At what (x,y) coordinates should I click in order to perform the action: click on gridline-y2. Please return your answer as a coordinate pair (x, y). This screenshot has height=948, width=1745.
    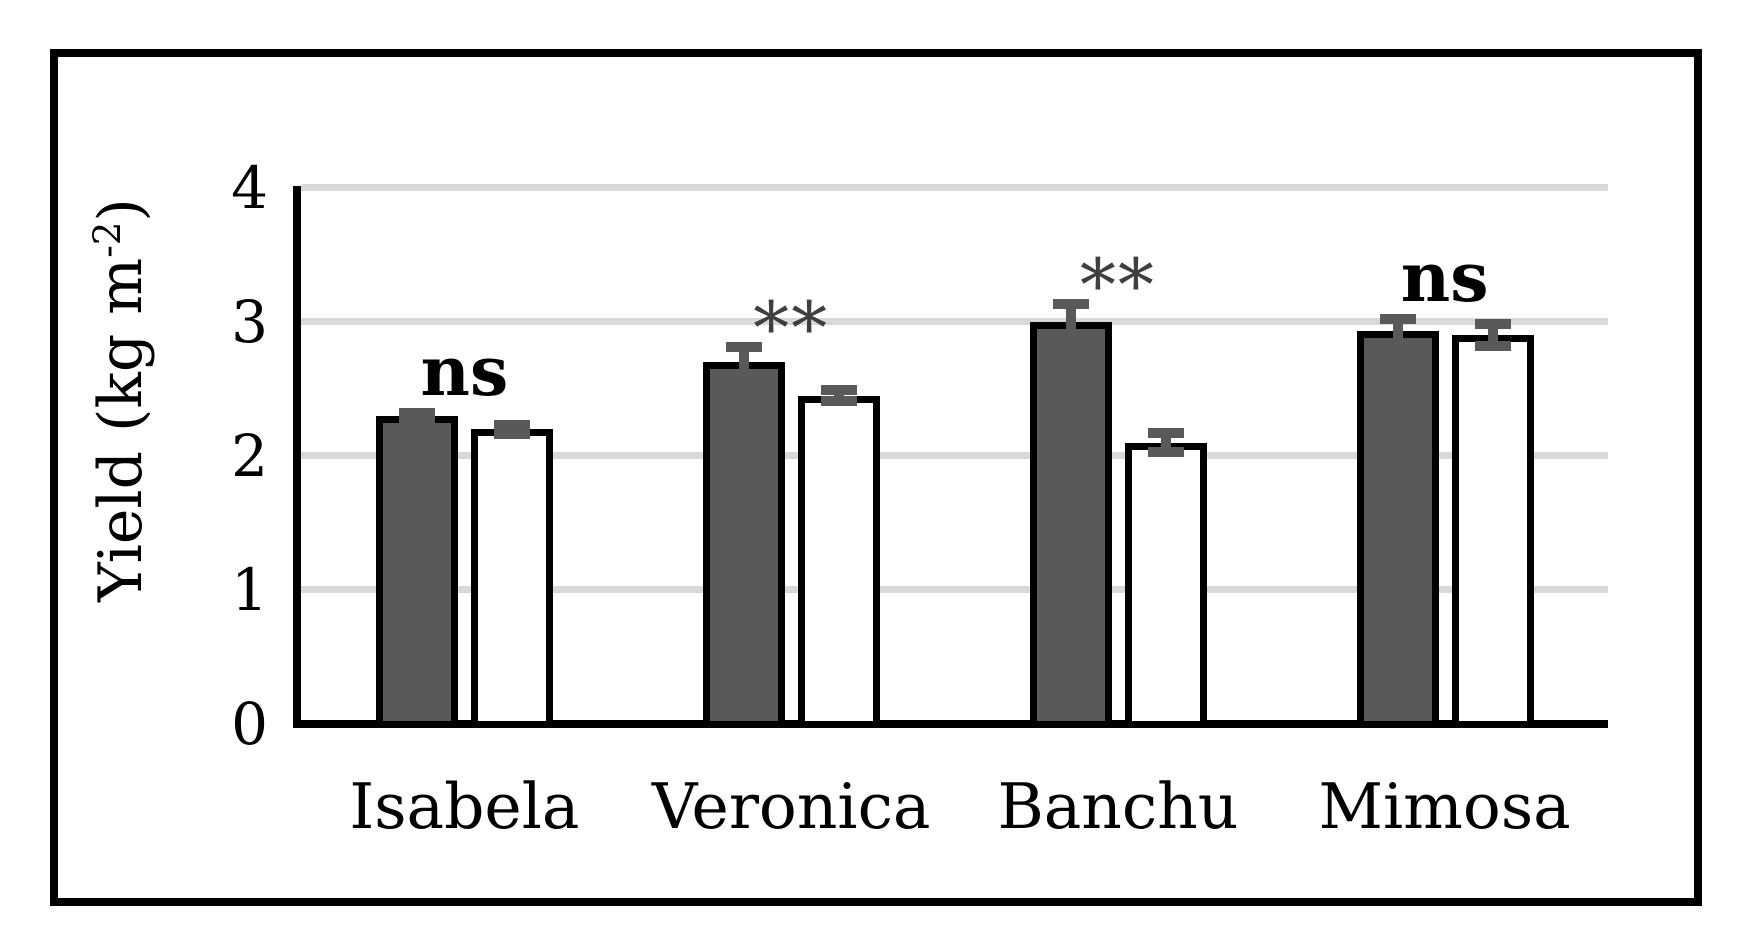
    Looking at the image, I should click on (954, 455).